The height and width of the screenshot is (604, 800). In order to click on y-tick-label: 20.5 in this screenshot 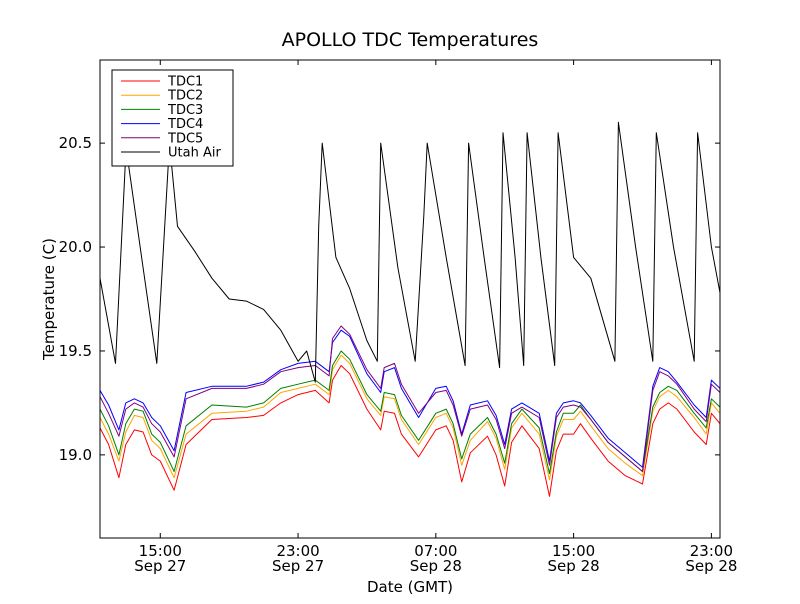, I will do `click(75, 143)`.